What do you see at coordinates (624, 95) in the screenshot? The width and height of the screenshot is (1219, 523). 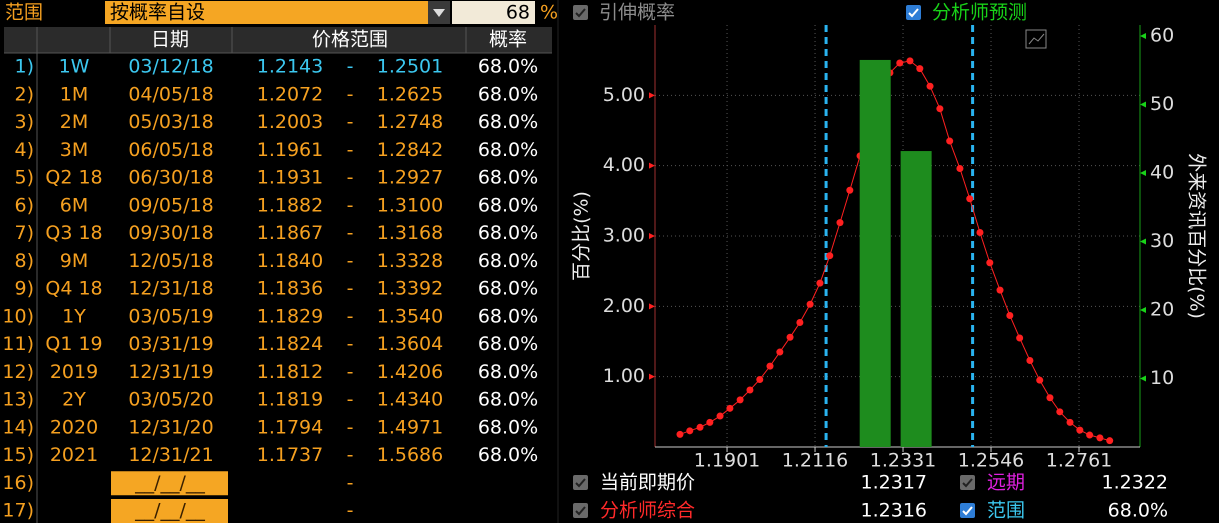 I see `y-tick-label: 5.00` at bounding box center [624, 95].